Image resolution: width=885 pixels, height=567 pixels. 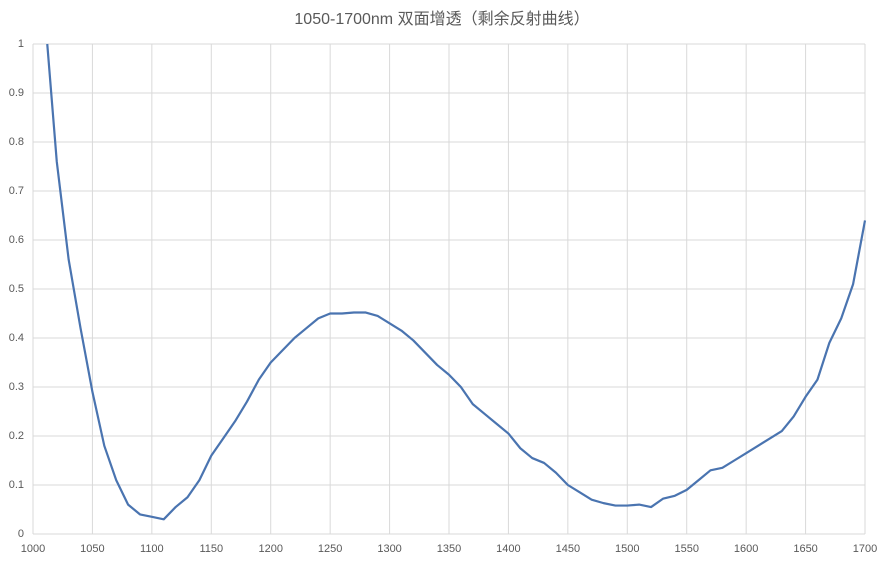 I want to click on x-tick-label: 1000, so click(x=33, y=549).